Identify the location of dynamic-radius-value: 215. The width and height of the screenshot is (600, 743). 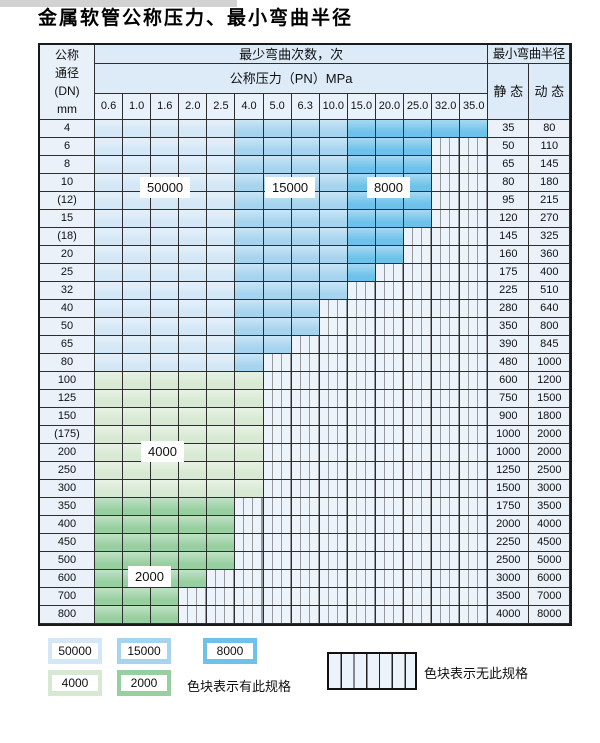
(550, 201).